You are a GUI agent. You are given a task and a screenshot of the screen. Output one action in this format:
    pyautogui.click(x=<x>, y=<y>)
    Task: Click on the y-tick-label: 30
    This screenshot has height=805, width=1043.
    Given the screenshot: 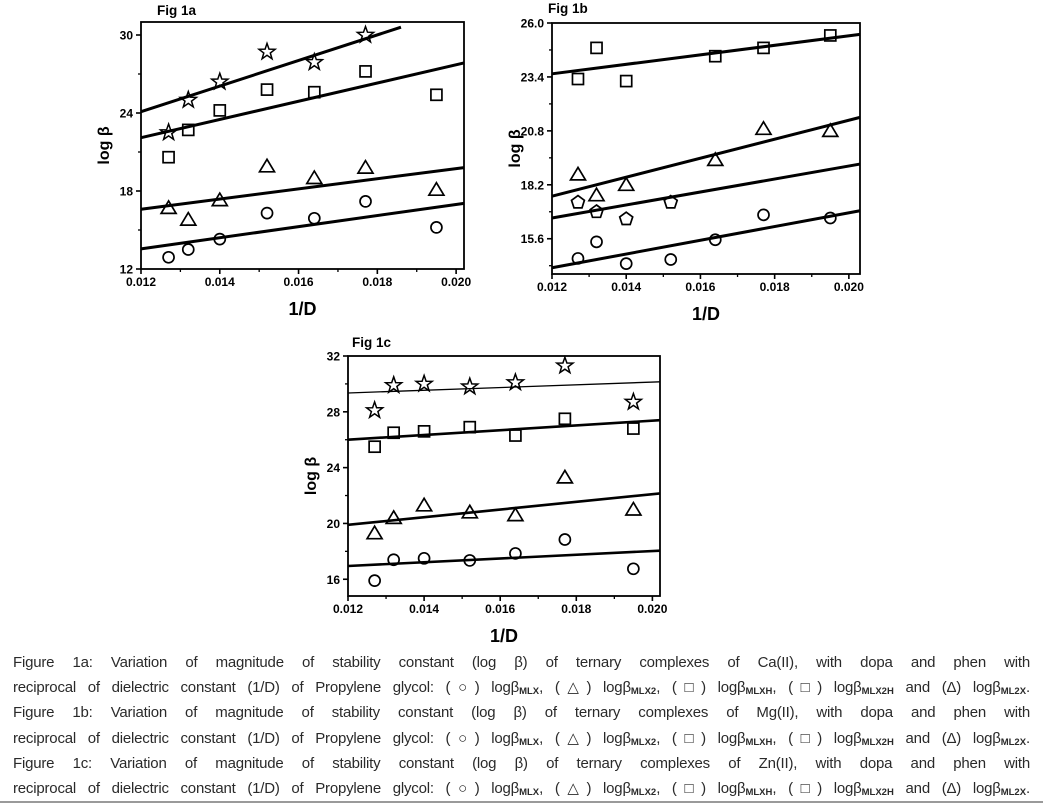 What is the action you would take?
    pyautogui.click(x=127, y=36)
    